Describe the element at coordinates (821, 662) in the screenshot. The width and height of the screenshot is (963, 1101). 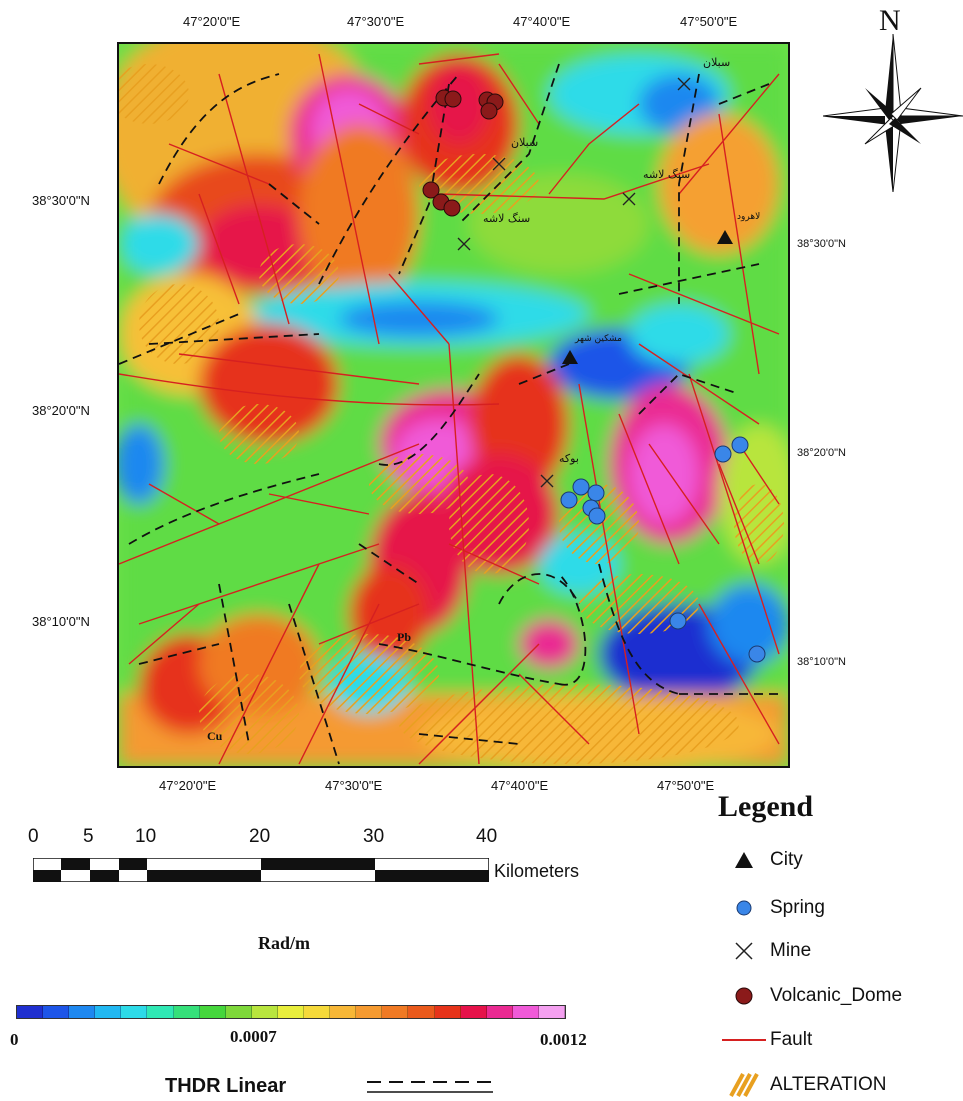
I see `right-lat-label-3: 38°10'0"N` at that location.